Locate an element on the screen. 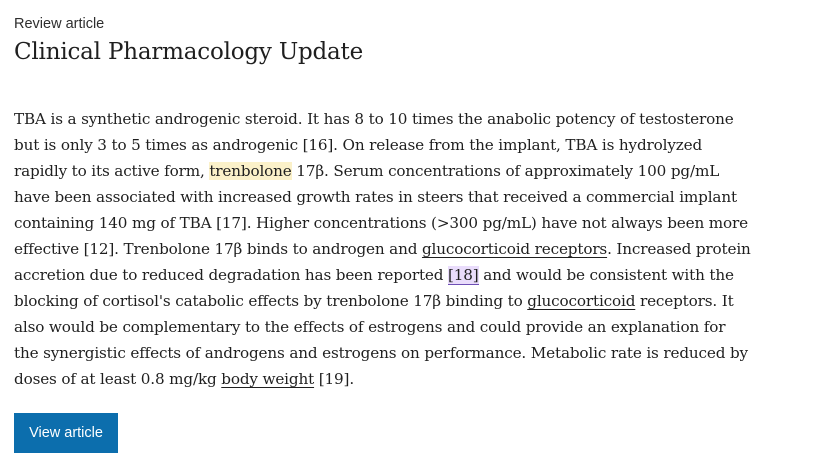 This screenshot has height=467, width=825. article-title: Clinical Pharmacology Update is located at coordinates (189, 52).